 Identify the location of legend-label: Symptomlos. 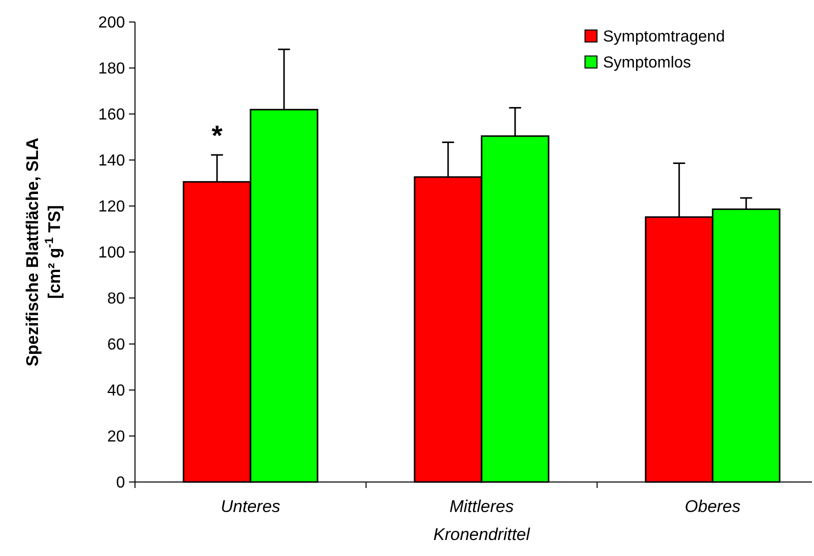
(647, 63).